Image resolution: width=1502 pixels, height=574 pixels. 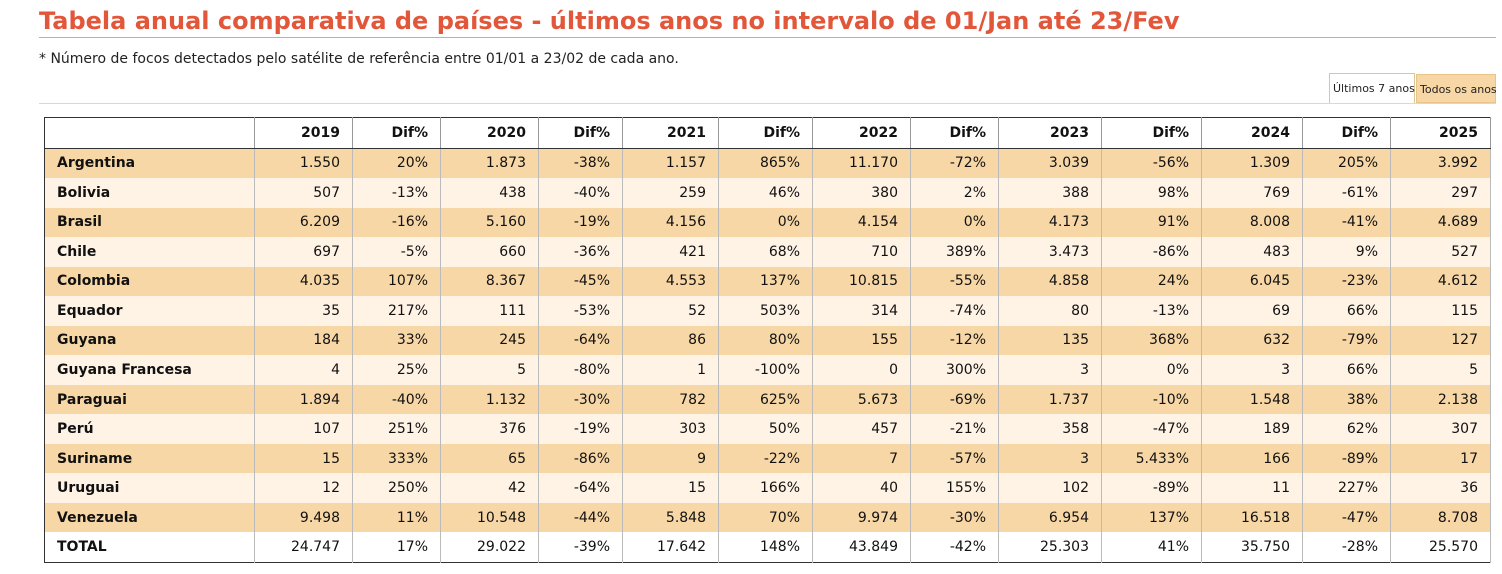 What do you see at coordinates (1050, 429) in the screenshot?
I see `value-cell: 358` at bounding box center [1050, 429].